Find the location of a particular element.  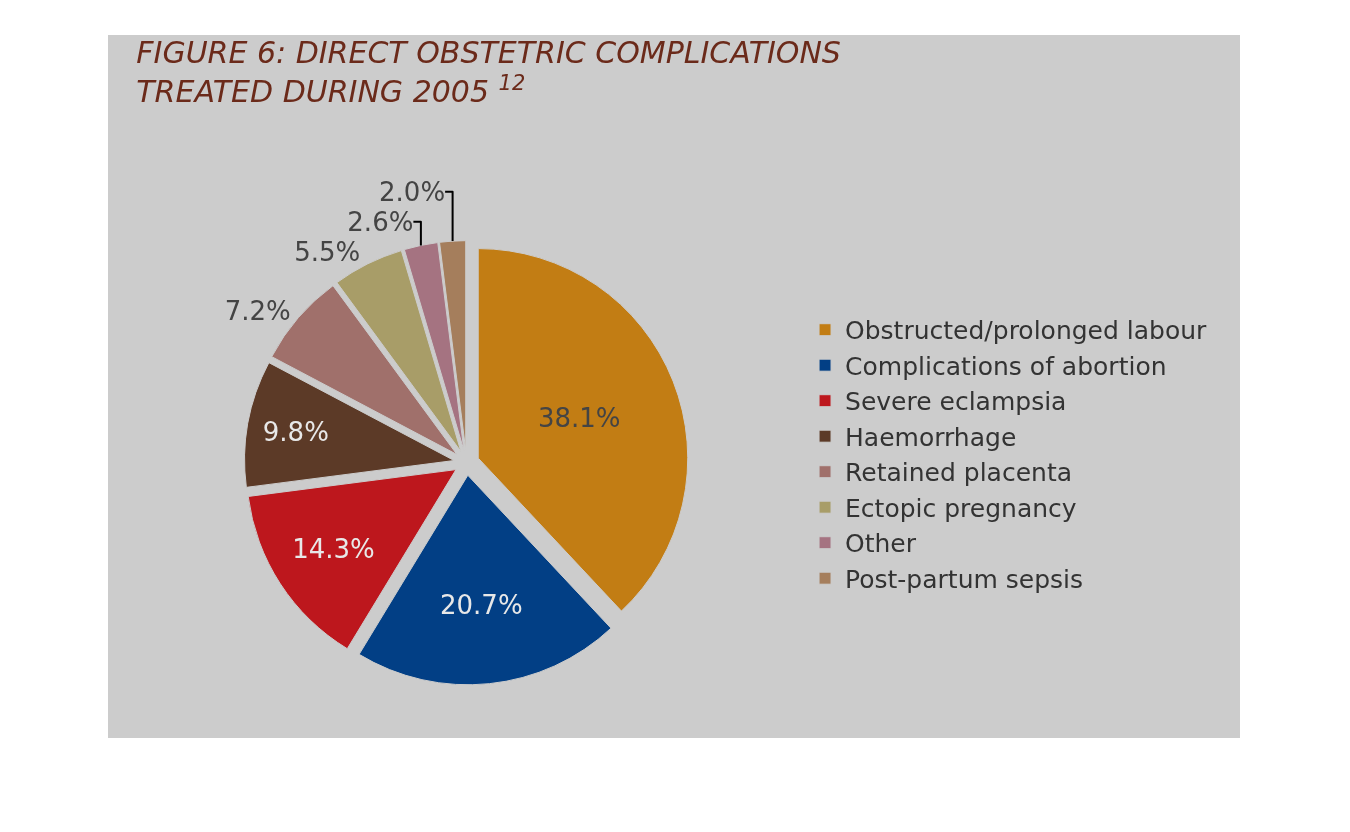

data-label: 5.5% is located at coordinates (327, 251).